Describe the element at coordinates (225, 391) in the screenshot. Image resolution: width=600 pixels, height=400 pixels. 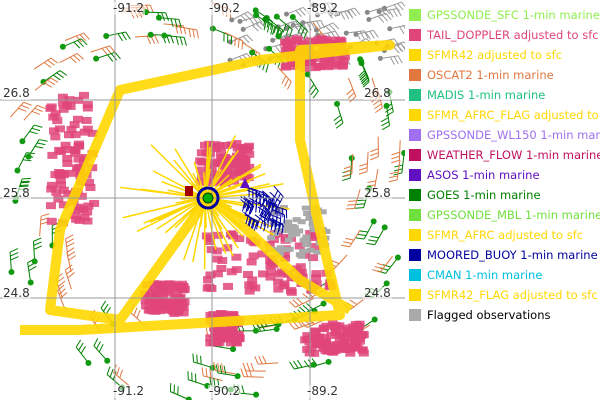
I see `lon-label-bottom-2: -90.2` at that location.